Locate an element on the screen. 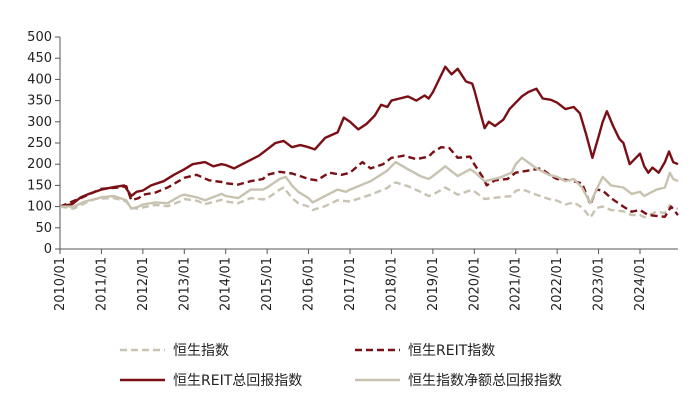 This screenshot has height=402, width=700. x-tick-label: 2013/01 is located at coordinates (184, 284).